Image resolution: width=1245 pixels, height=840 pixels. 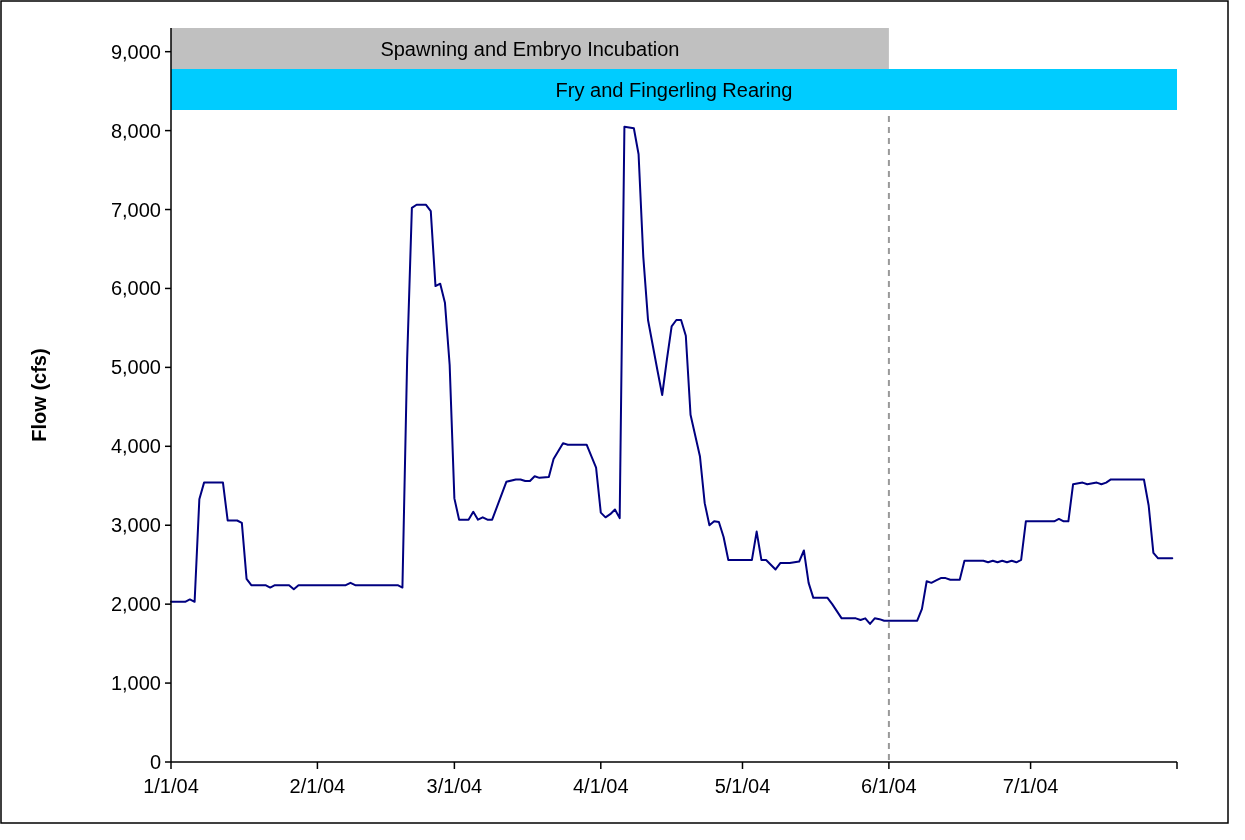 What do you see at coordinates (1030, 786) in the screenshot?
I see `x-tick-label: 7/1/04` at bounding box center [1030, 786].